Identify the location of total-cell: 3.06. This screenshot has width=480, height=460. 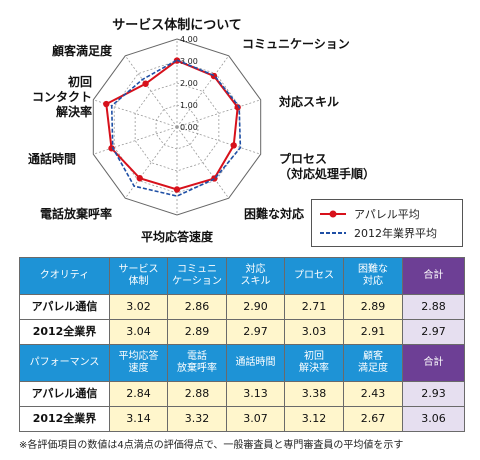
(433, 419).